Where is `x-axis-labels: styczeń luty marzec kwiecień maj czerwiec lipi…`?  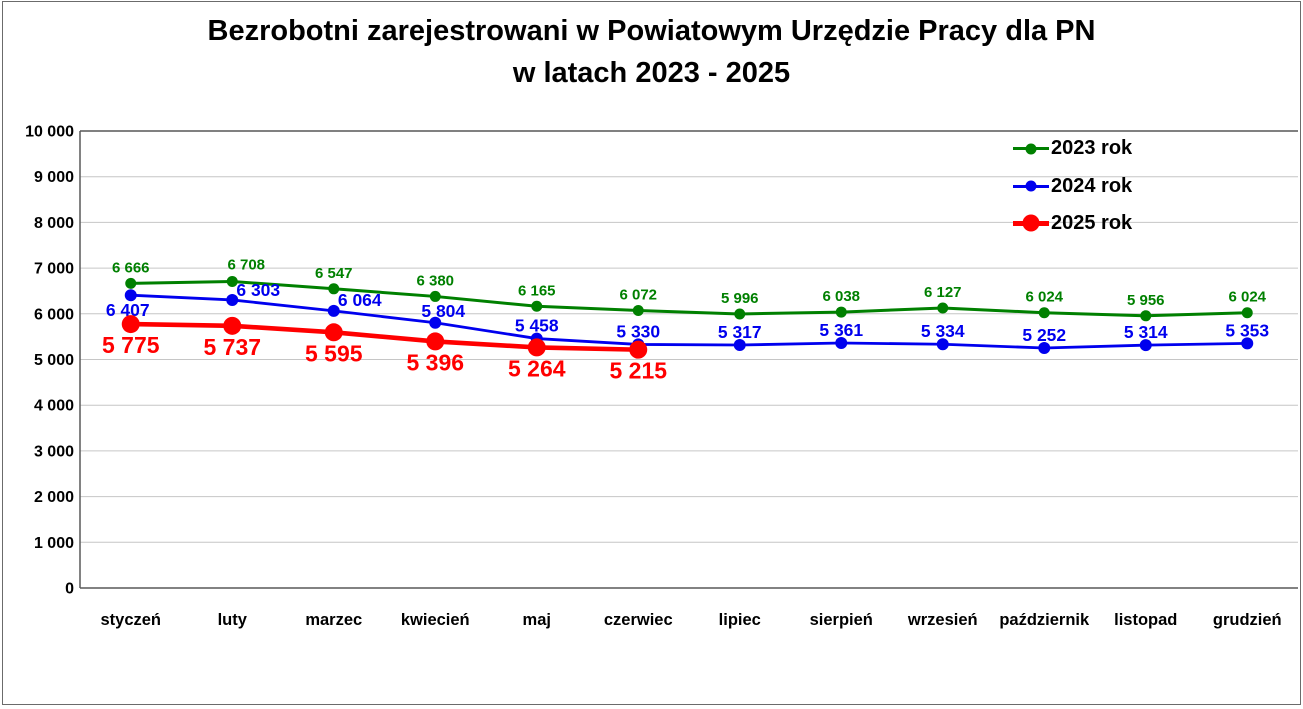
x-axis-labels: styczeń luty marzec kwiecień maj czerwiec lipi… is located at coordinates (690, 620).